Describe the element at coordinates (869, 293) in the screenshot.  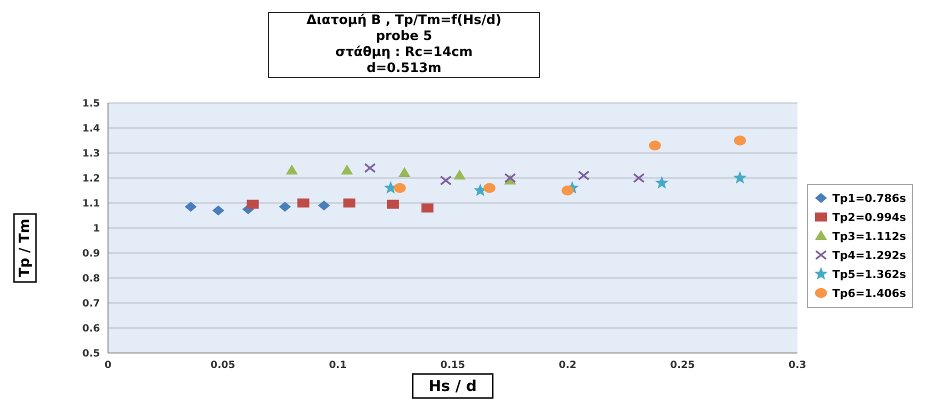
I see `legend-label: Tp6=1.406s` at that location.